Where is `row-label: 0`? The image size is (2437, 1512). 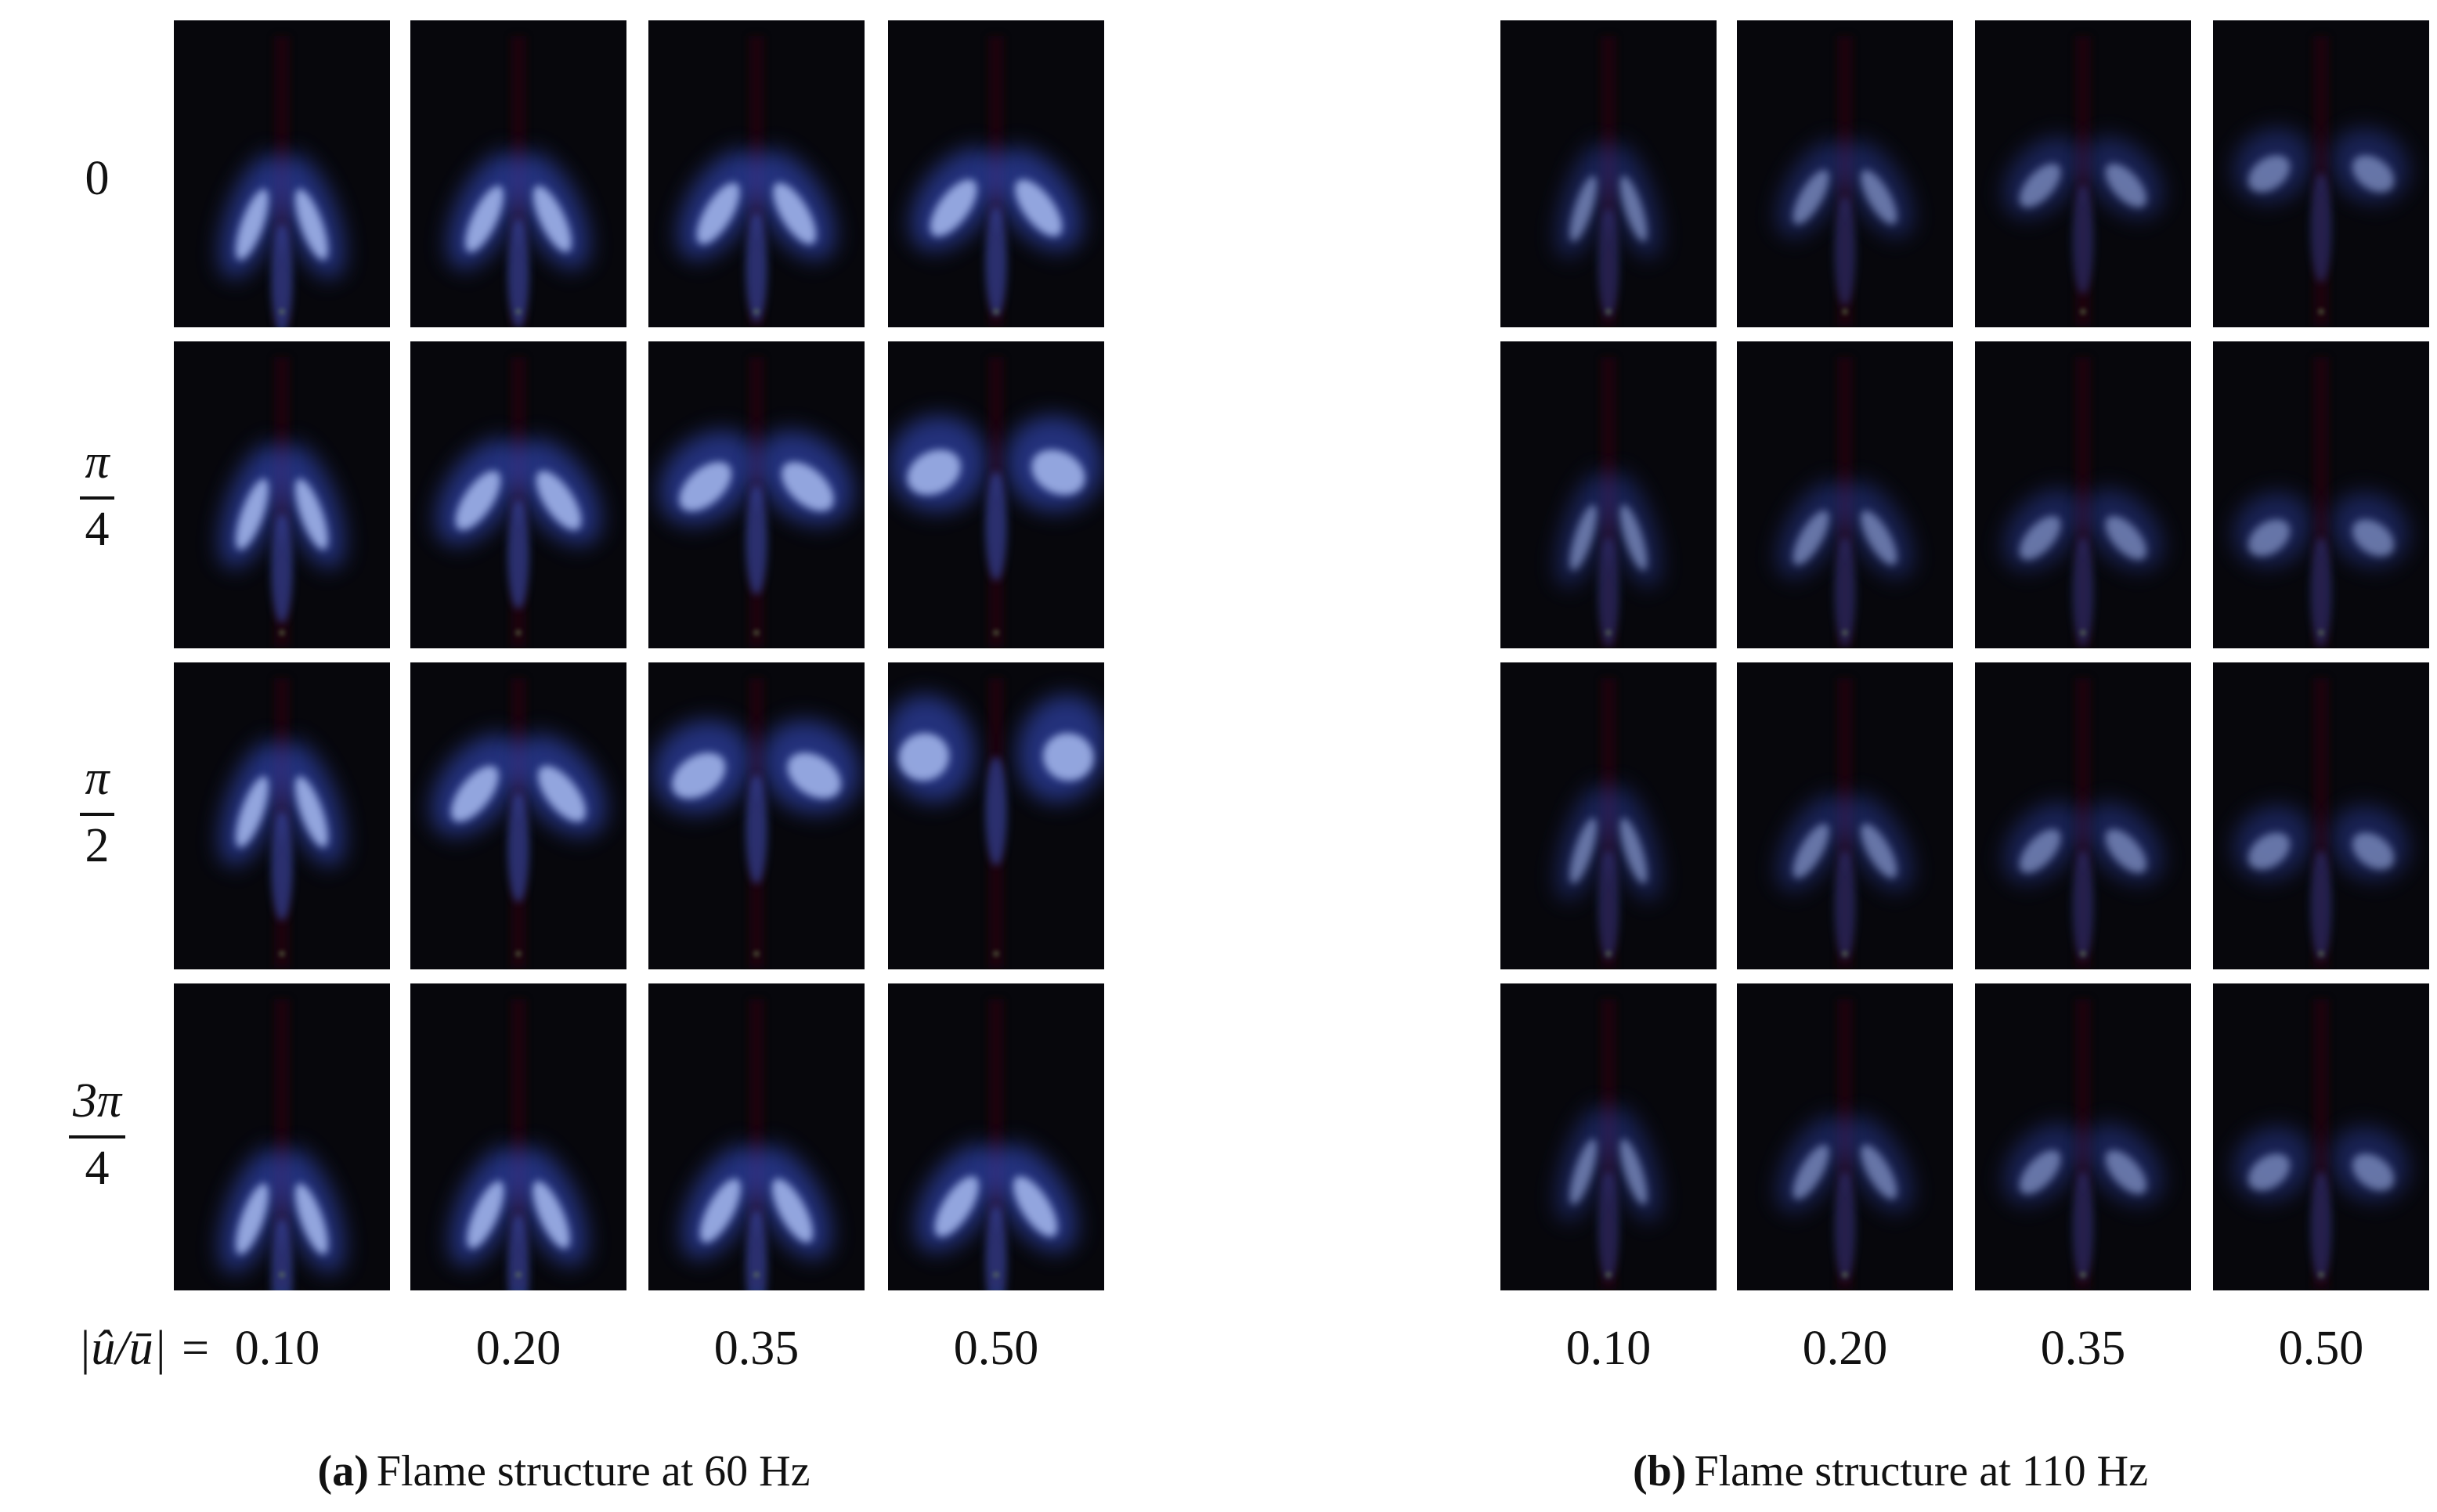 row-label: 0 is located at coordinates (97, 178).